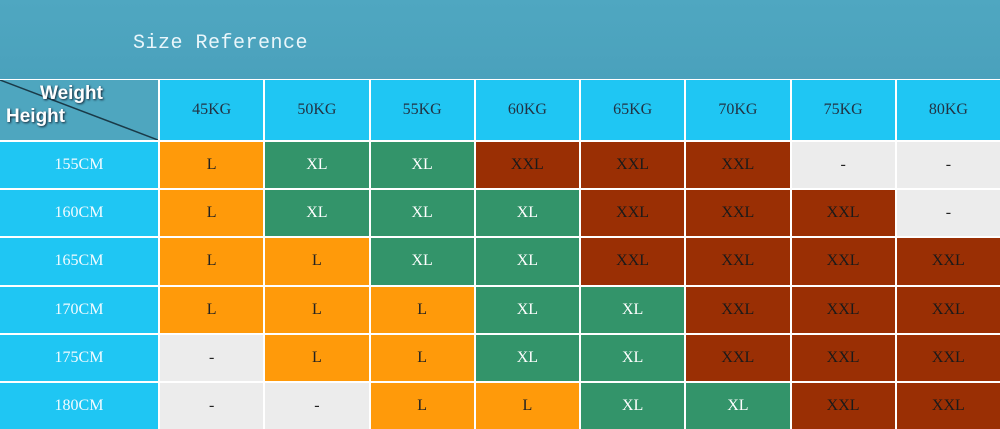  I want to click on corner-cell: Weight Height, so click(79, 110).